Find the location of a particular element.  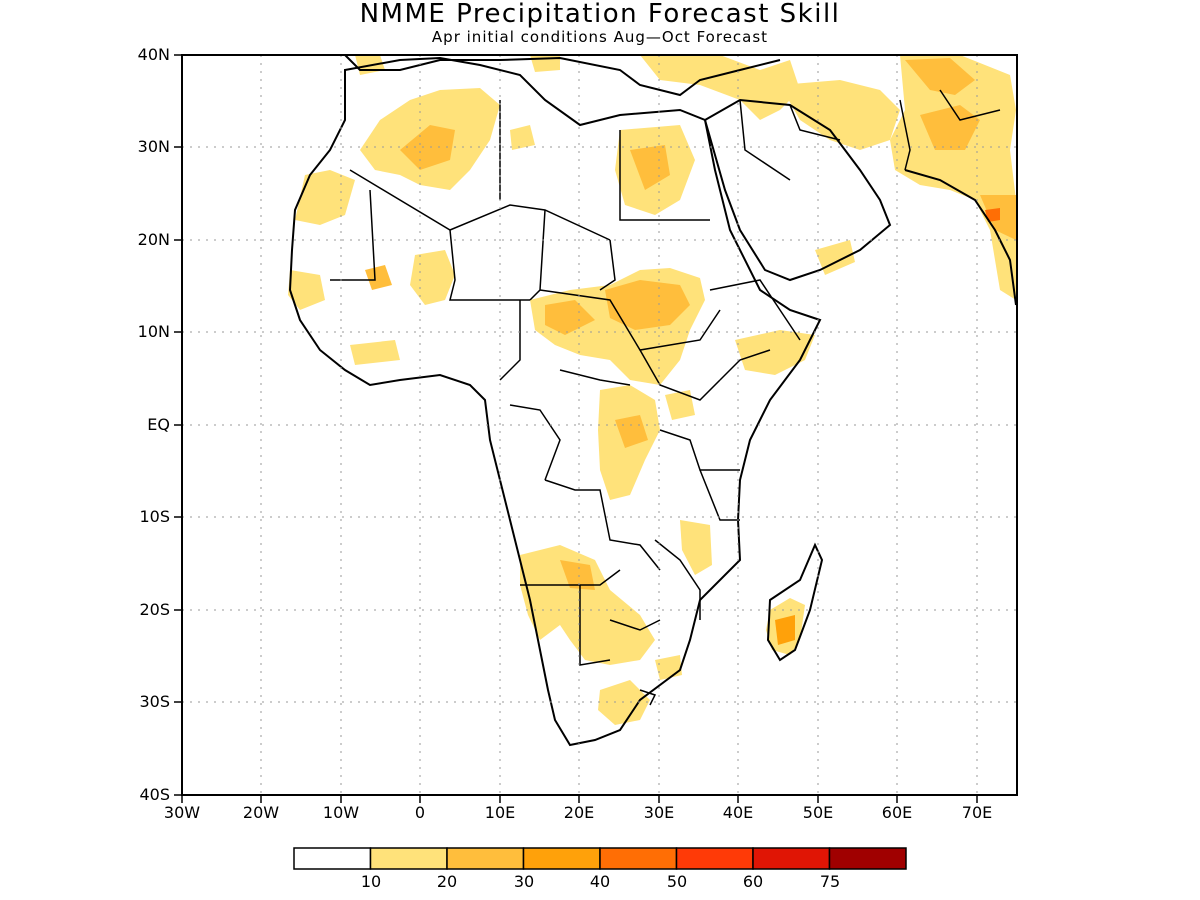

arabia-coastline is located at coordinates (797, 190).